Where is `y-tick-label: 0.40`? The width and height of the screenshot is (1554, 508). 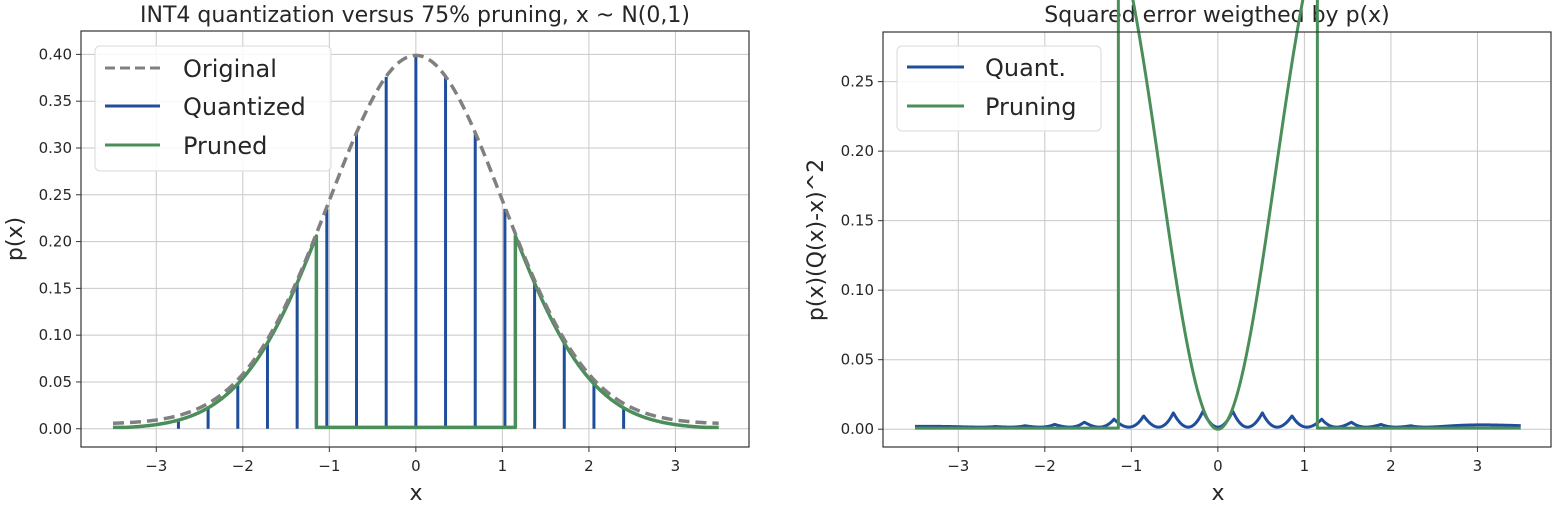 y-tick-label: 0.40 is located at coordinates (55, 54).